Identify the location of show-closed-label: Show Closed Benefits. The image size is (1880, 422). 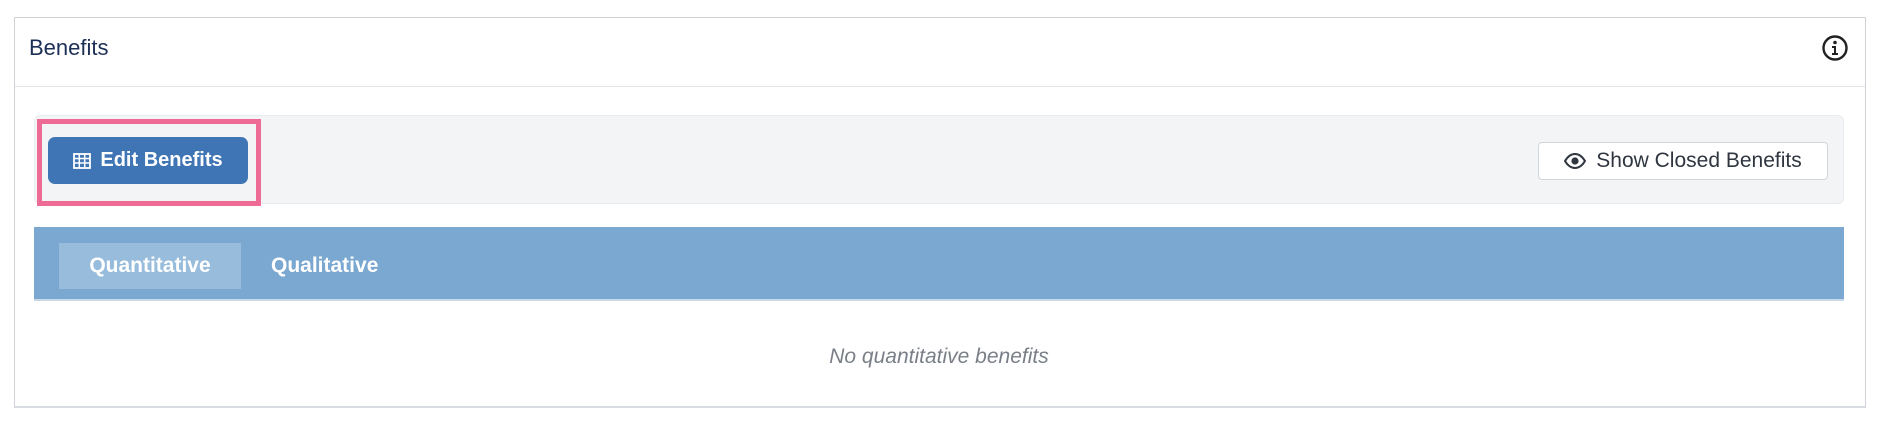
(1699, 160).